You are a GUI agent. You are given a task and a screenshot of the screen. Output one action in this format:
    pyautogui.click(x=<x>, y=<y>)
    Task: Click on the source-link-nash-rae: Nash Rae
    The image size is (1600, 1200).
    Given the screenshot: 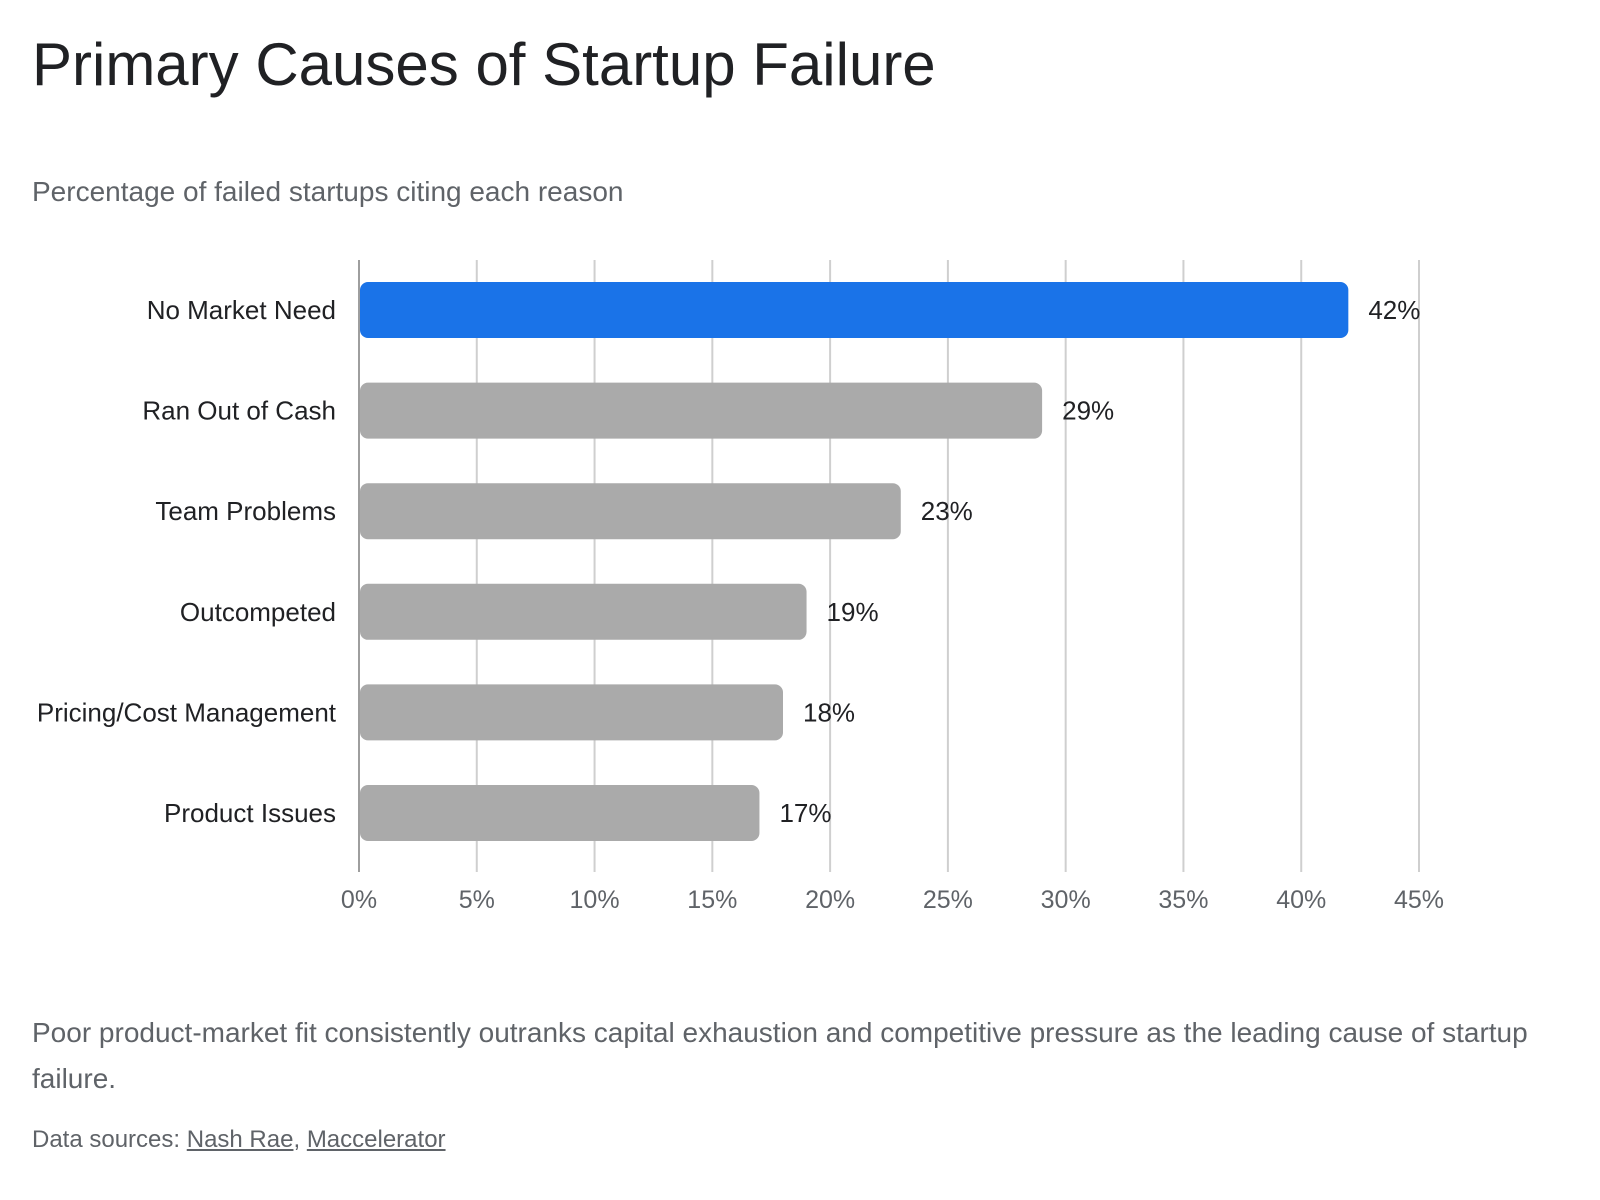 What is the action you would take?
    pyautogui.click(x=240, y=1139)
    